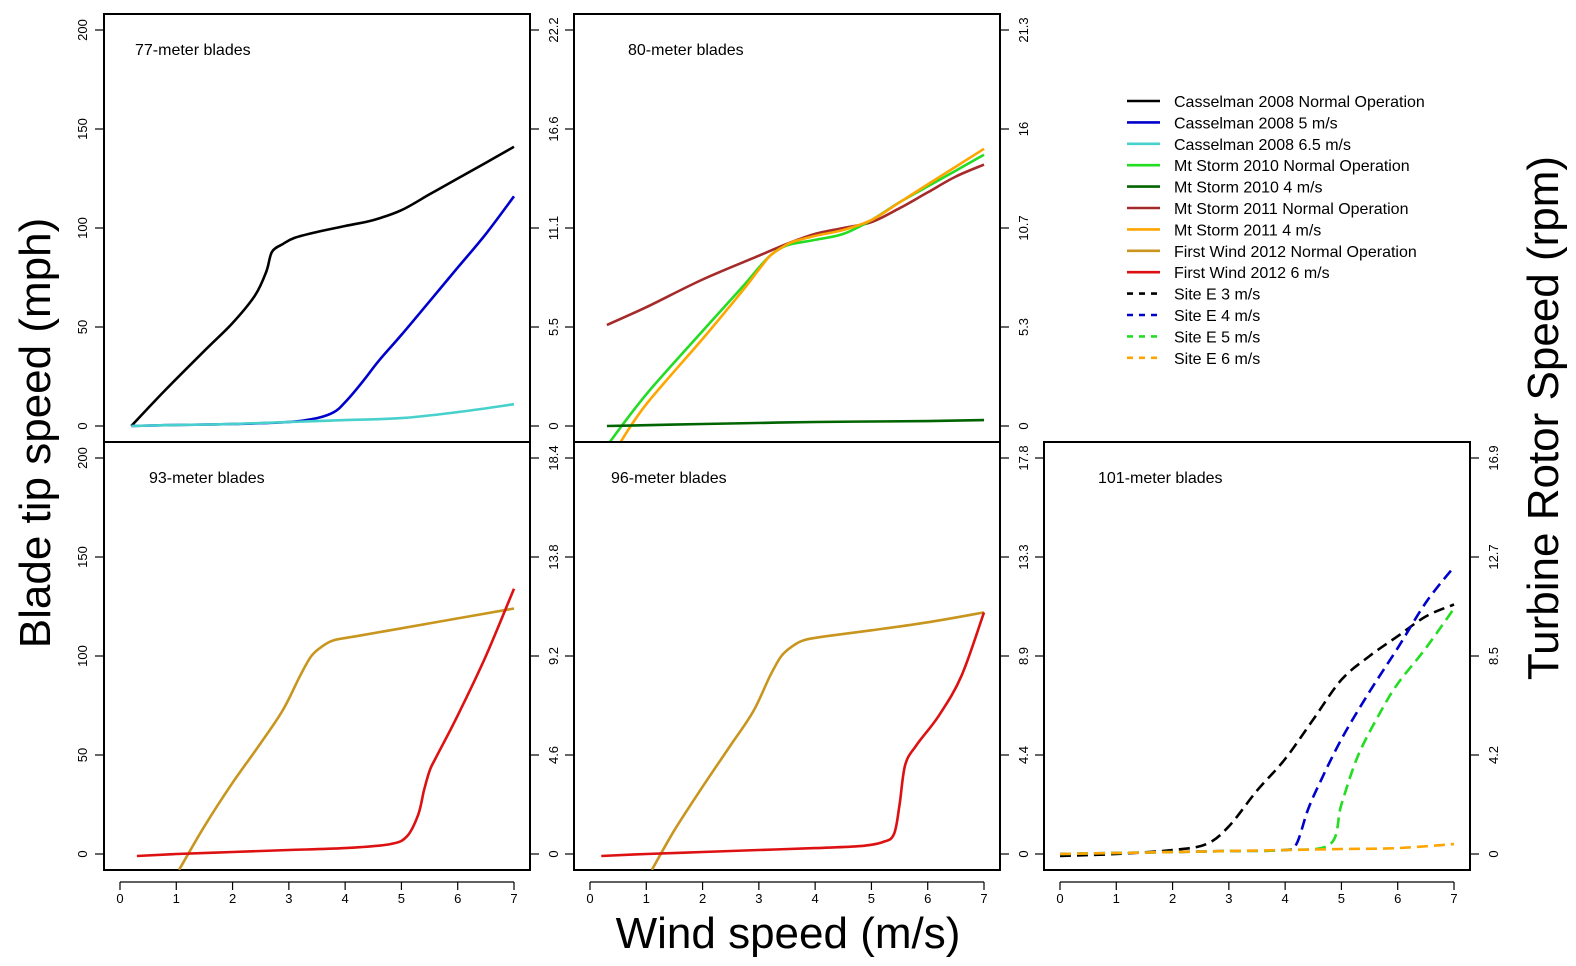  What do you see at coordinates (1023, 656) in the screenshot?
I see `right-y-tick-label: 8.9` at bounding box center [1023, 656].